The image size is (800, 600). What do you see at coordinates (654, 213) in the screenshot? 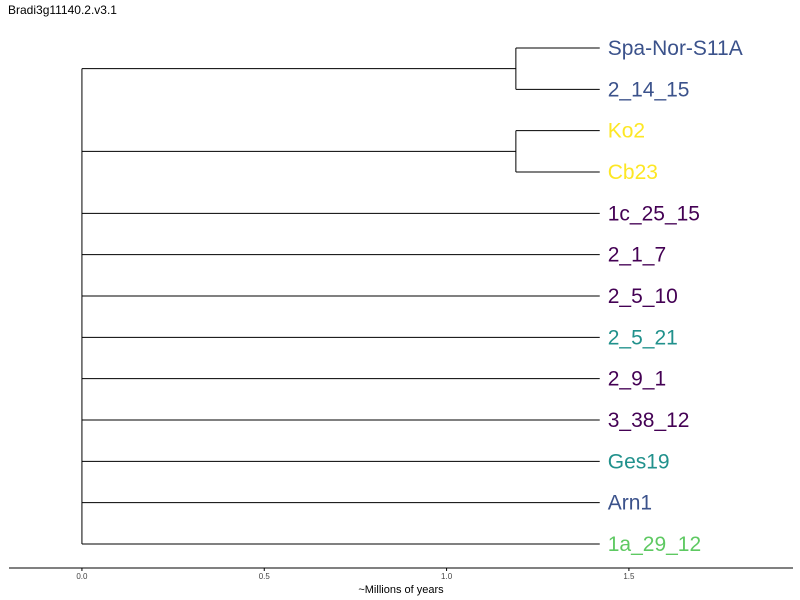
I see `leaf-label: 1c_25_15` at bounding box center [654, 213].